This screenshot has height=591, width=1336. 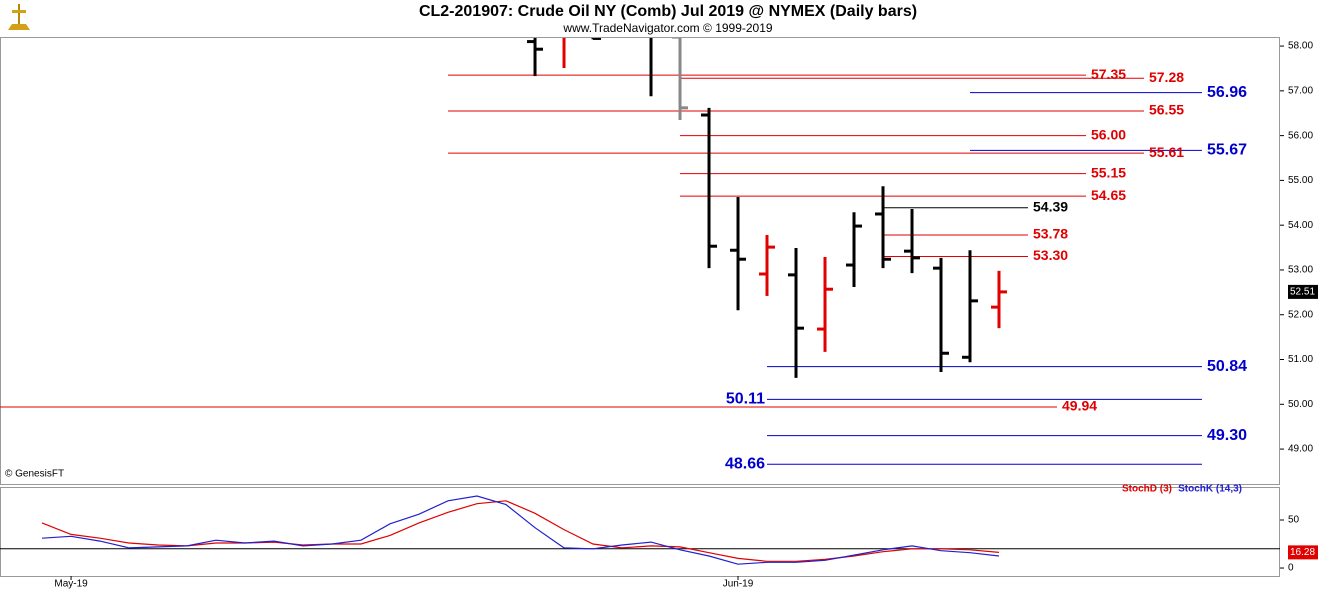 What do you see at coordinates (1050, 206) in the screenshot?
I see `level-label: 54.39` at bounding box center [1050, 206].